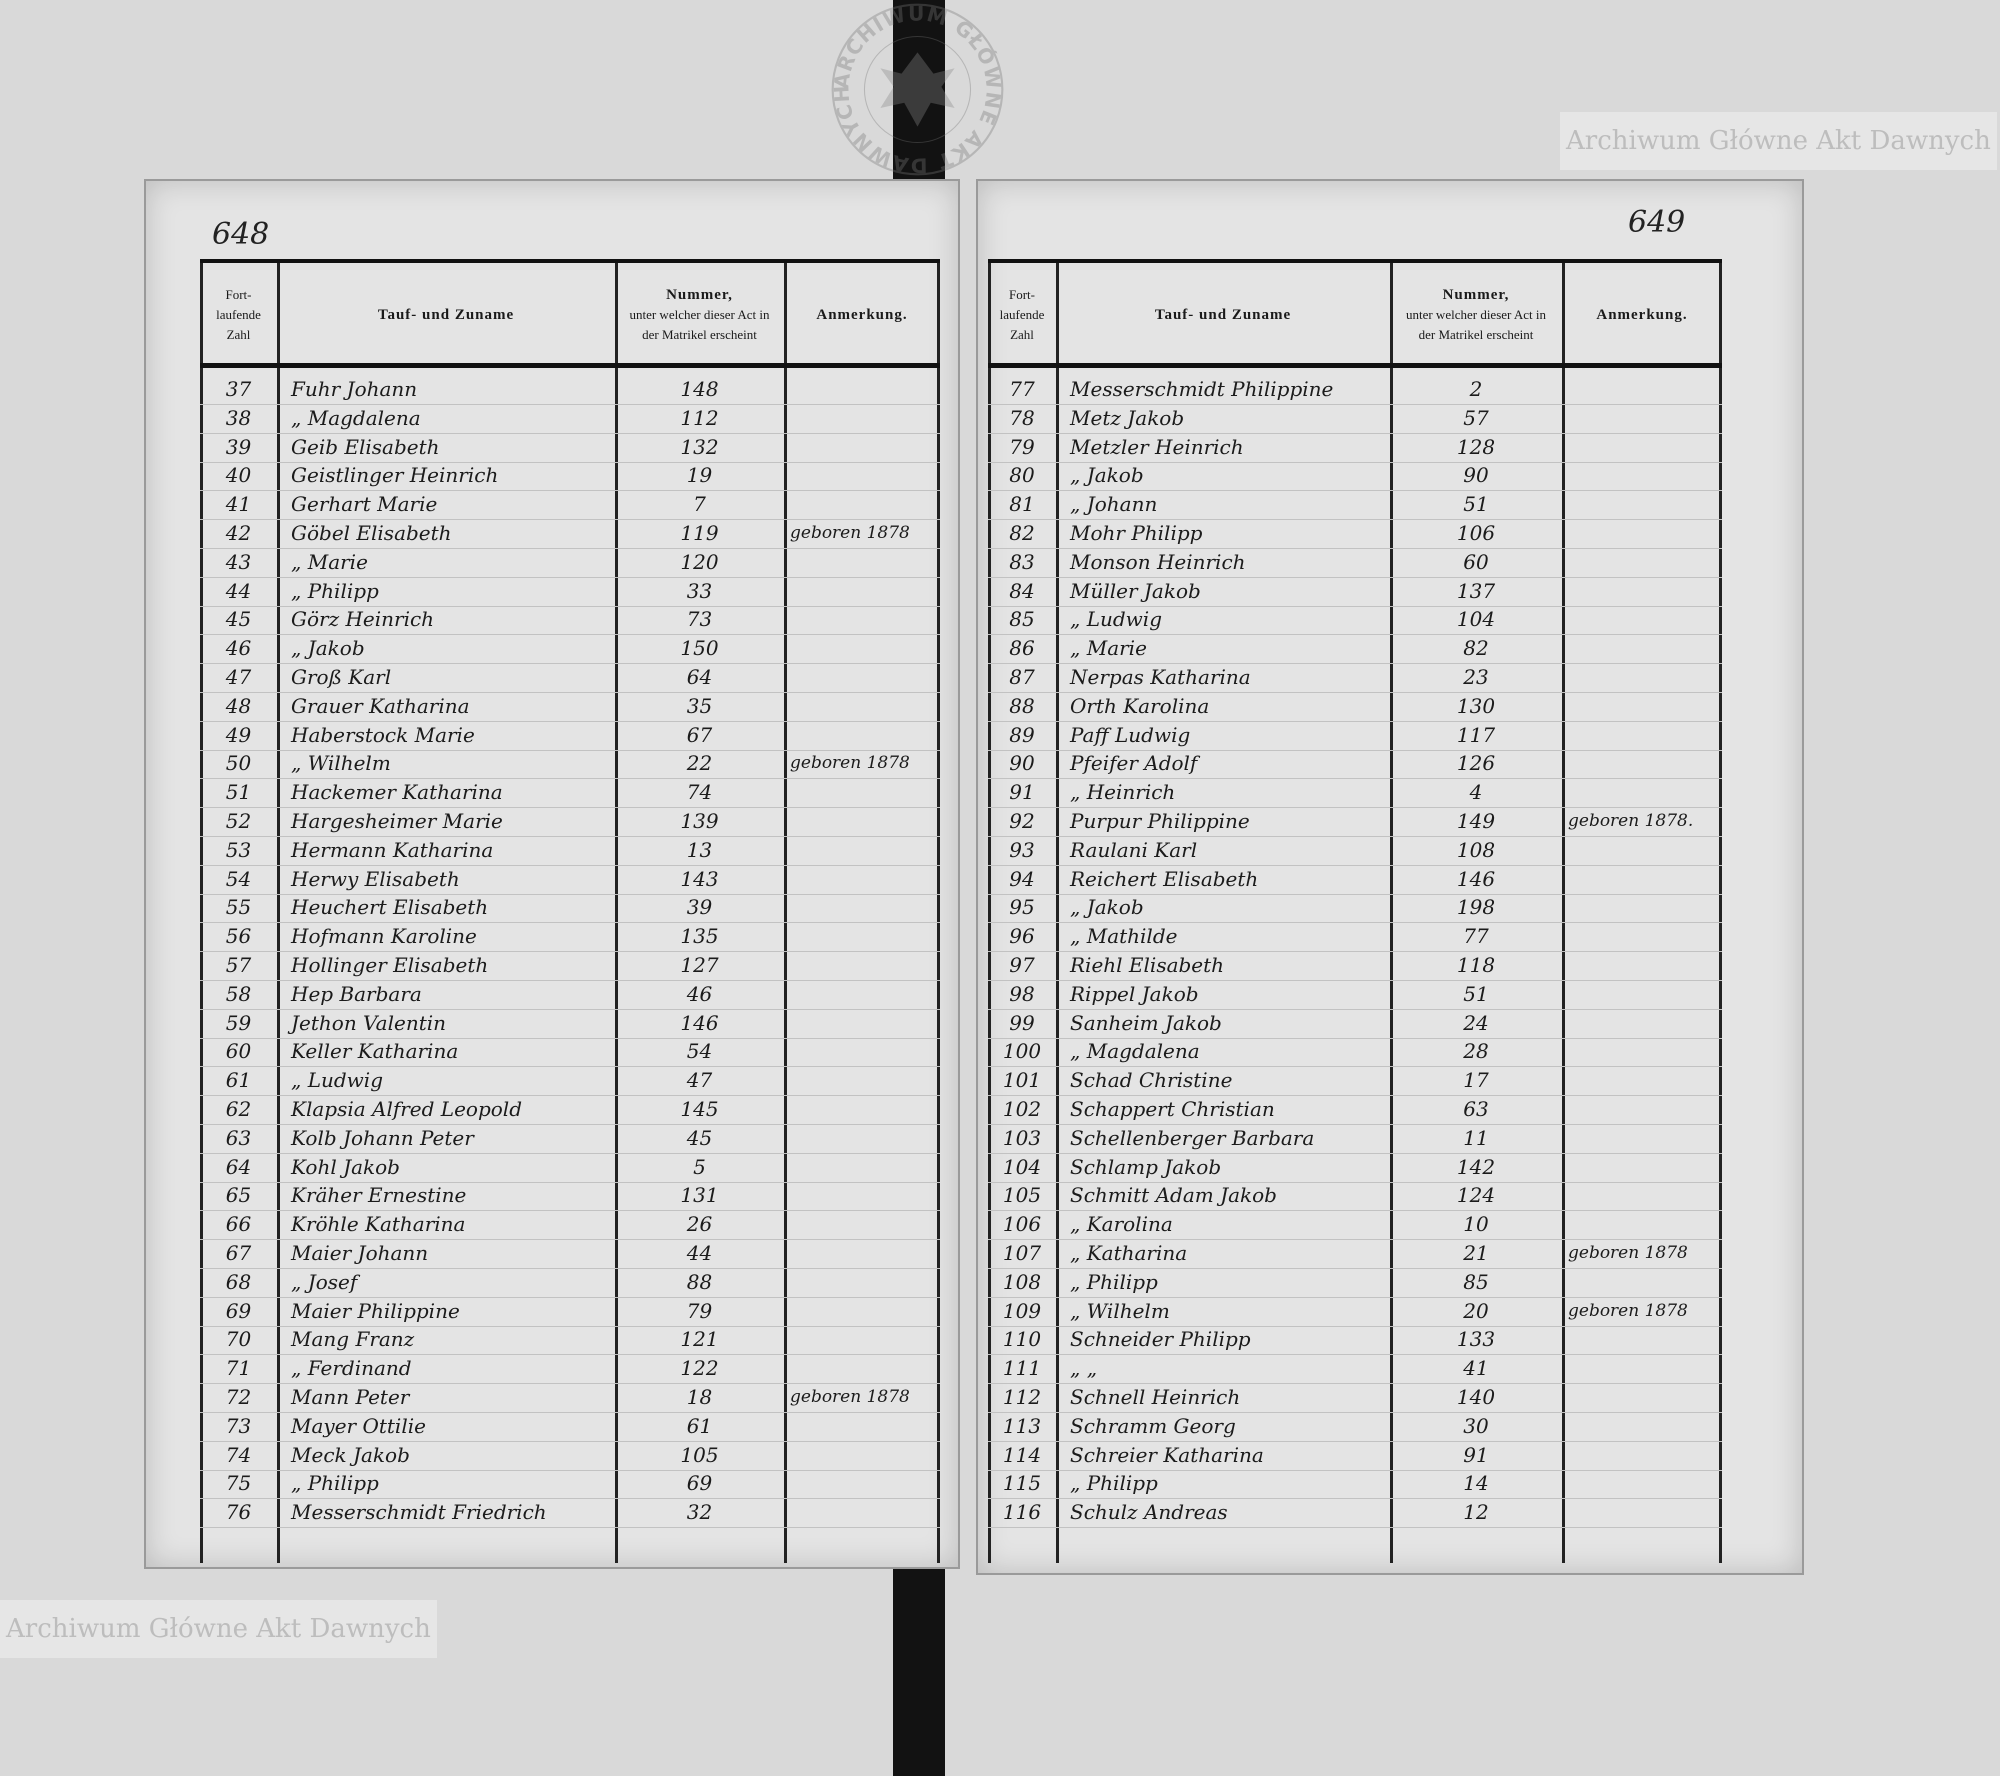 The image size is (2000, 1776). I want to click on table-row: 95 „ Jakob 198, so click(1355, 908).